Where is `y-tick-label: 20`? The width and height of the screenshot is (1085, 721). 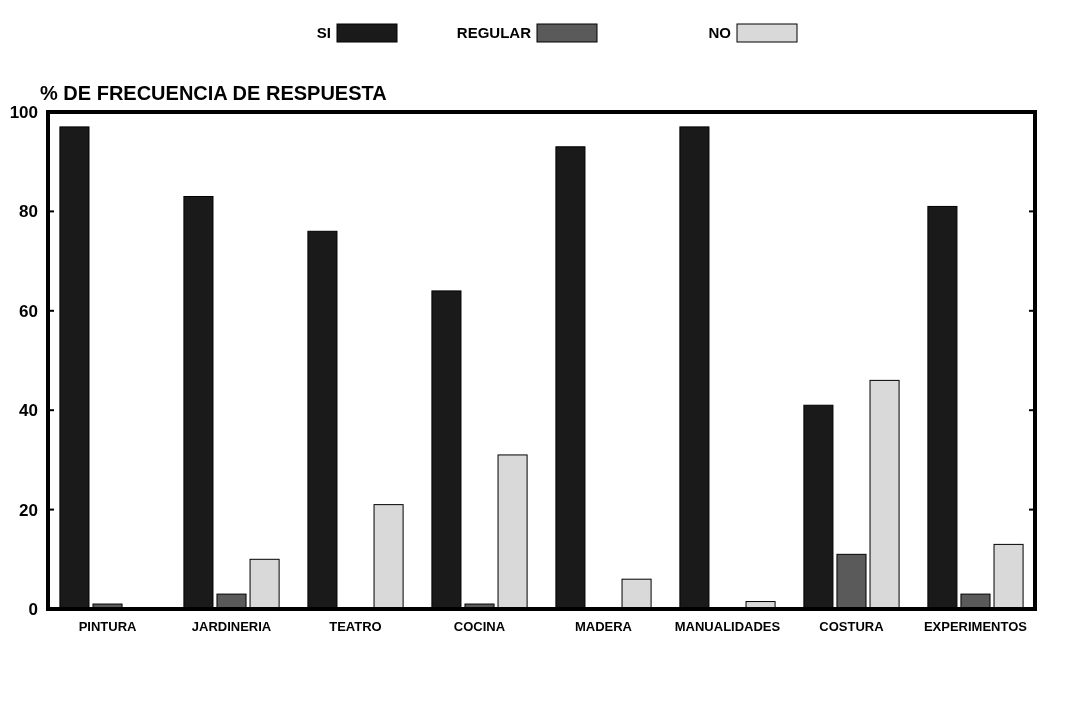
y-tick-label: 20 is located at coordinates (28, 510).